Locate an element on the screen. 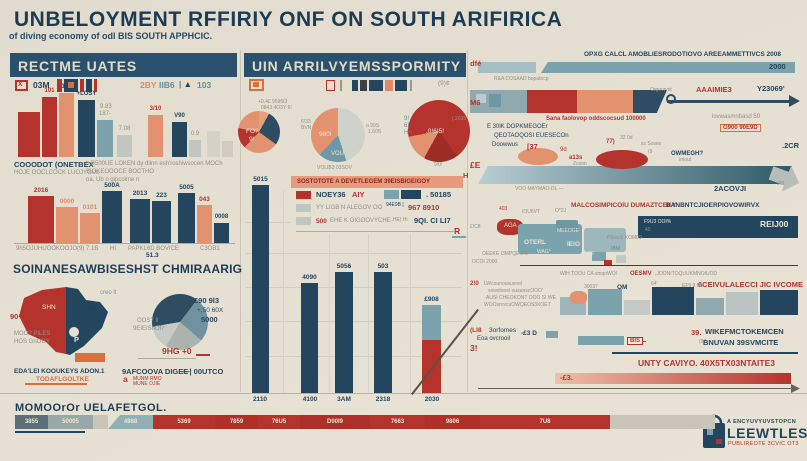 The height and width of the screenshot is (461, 807). text-label: 32 0d is located at coordinates (626, 138).